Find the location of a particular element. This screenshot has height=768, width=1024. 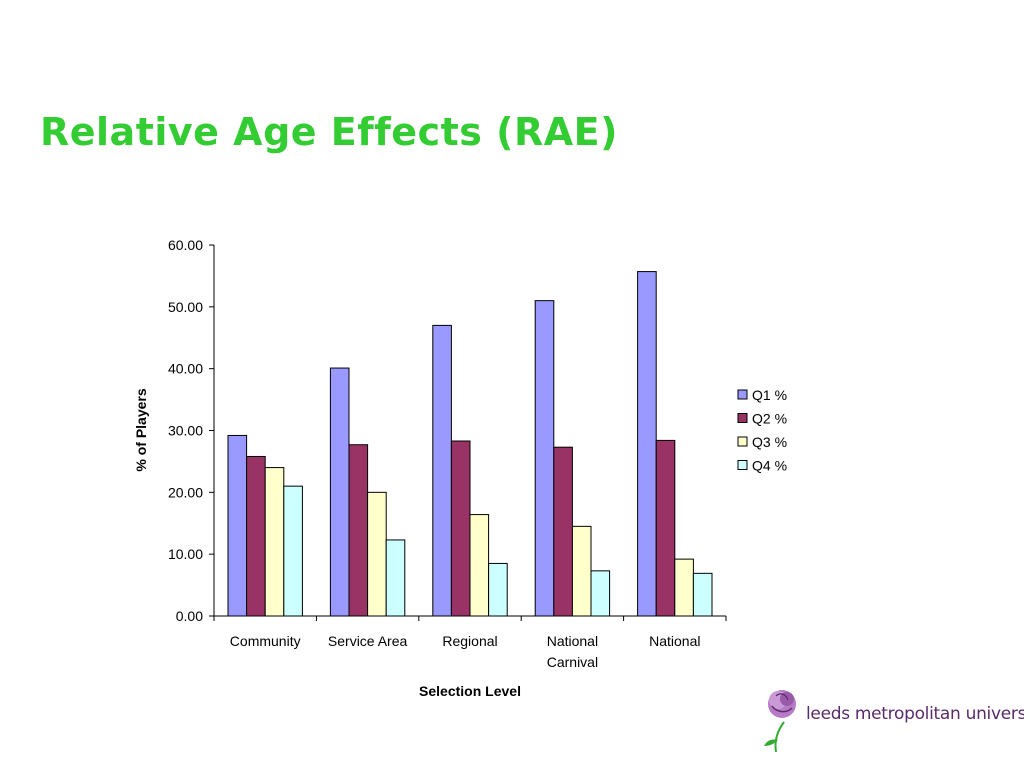

x-category-label: Service Area is located at coordinates (368, 641).